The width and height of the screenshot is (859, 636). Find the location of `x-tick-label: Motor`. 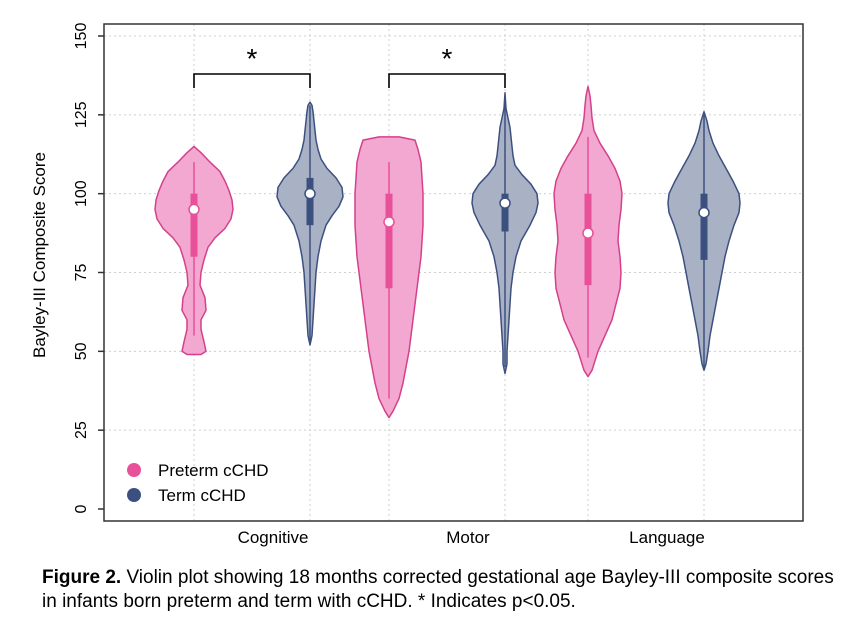

x-tick-label: Motor is located at coordinates (468, 537).